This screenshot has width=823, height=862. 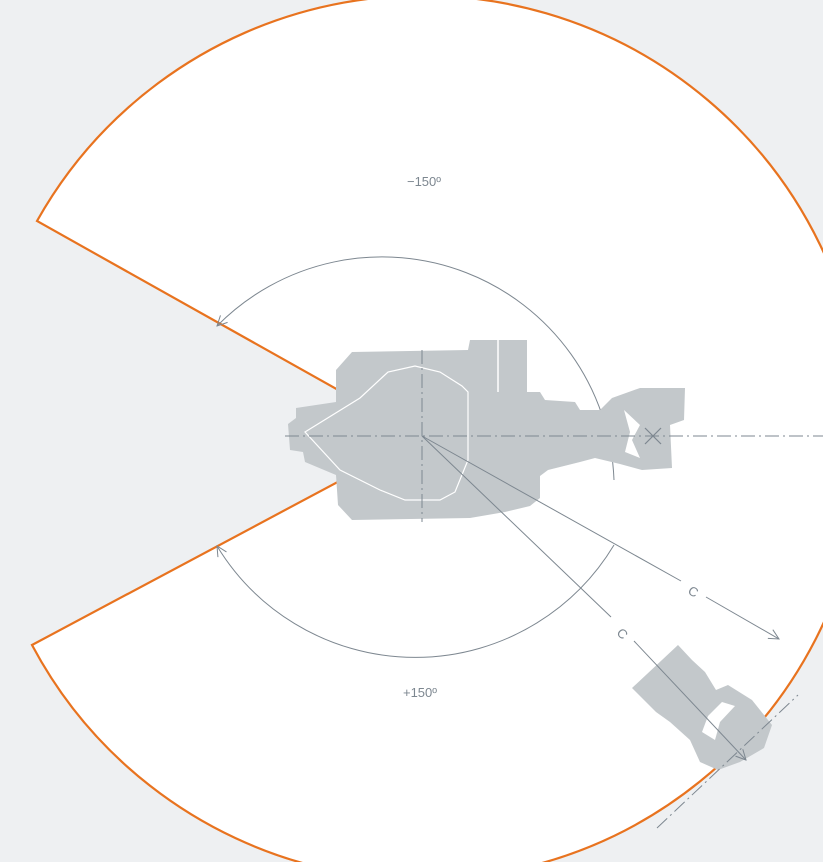 What do you see at coordinates (742, 617) in the screenshot?
I see `reach-dimension-line-1b` at bounding box center [742, 617].